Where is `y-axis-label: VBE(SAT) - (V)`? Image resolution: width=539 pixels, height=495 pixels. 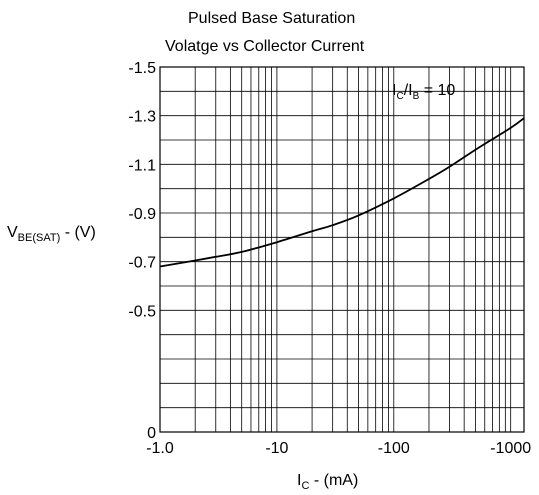 y-axis-label: VBE(SAT) - (V) is located at coordinates (51, 234).